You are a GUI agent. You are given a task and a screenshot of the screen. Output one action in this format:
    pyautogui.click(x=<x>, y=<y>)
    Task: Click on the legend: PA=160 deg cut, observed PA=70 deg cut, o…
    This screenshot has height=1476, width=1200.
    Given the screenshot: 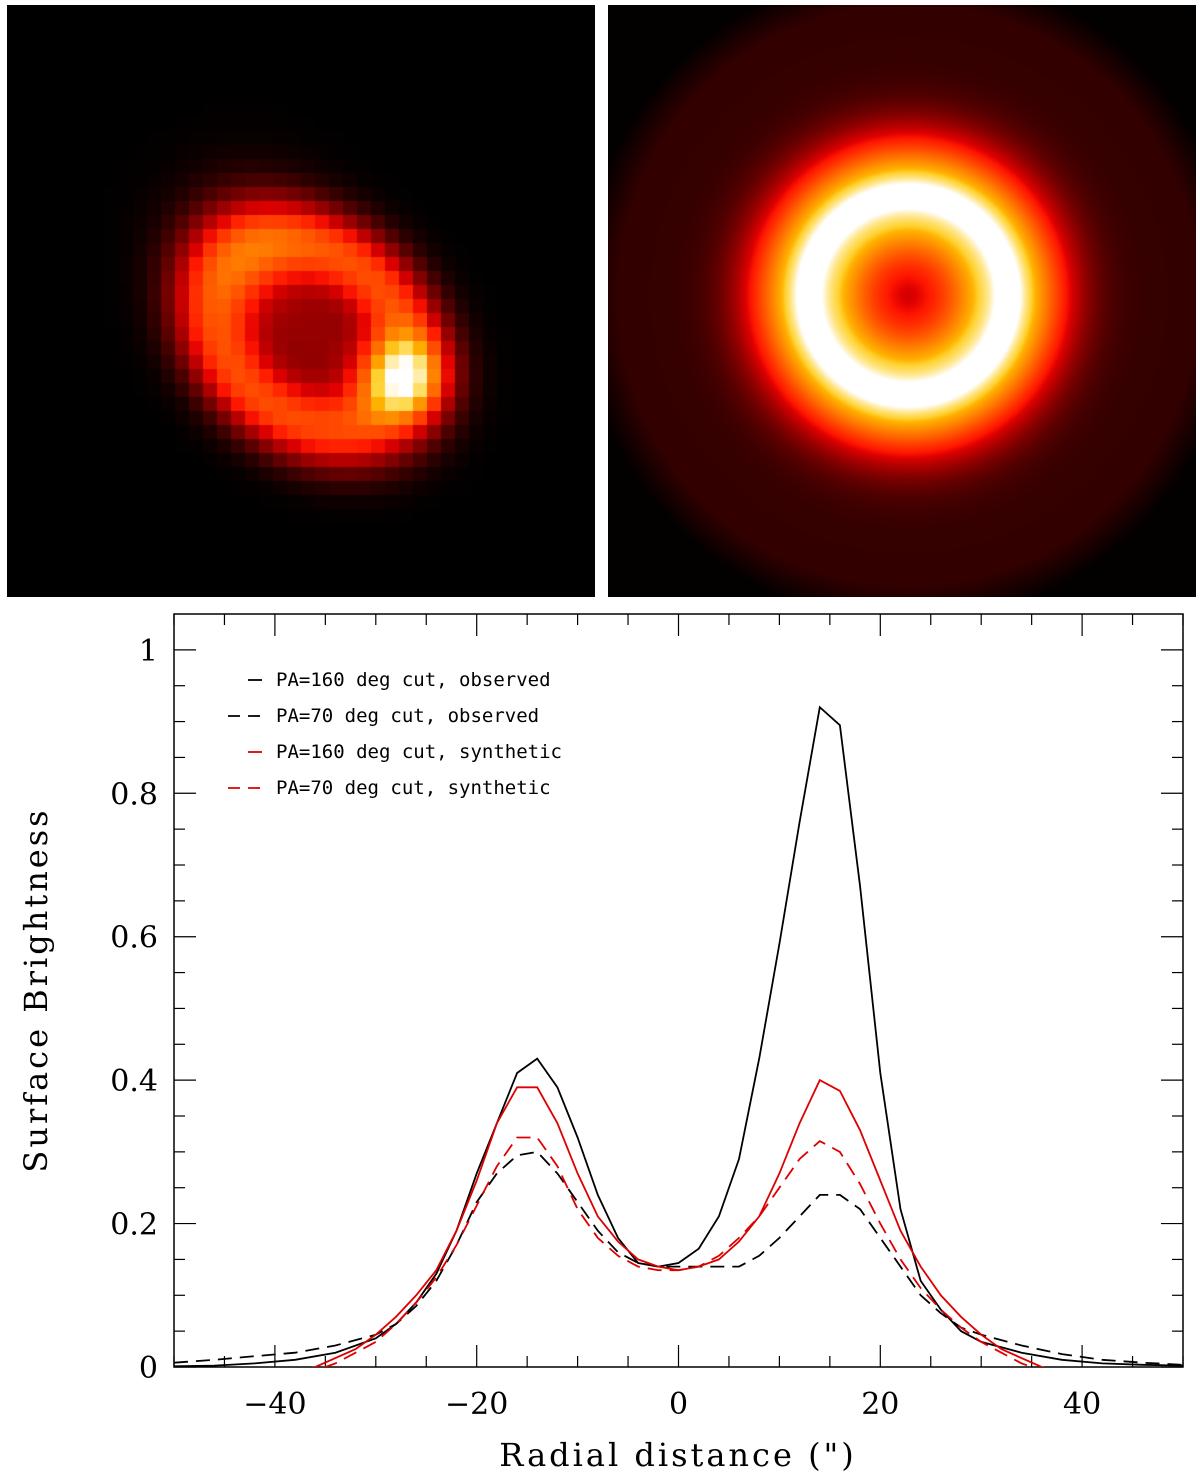 What is the action you would take?
    pyautogui.click(x=395, y=734)
    